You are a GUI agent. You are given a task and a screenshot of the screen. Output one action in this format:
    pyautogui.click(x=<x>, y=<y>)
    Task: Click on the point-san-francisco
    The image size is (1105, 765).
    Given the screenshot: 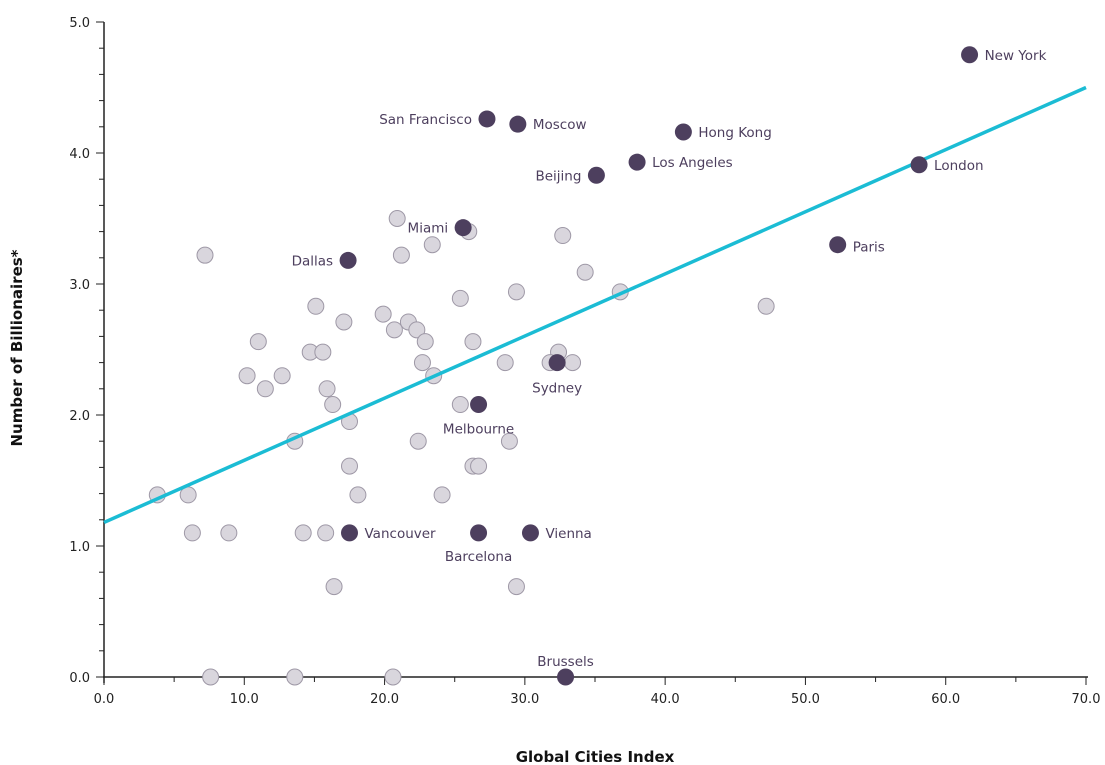 What is the action you would take?
    pyautogui.click(x=487, y=119)
    